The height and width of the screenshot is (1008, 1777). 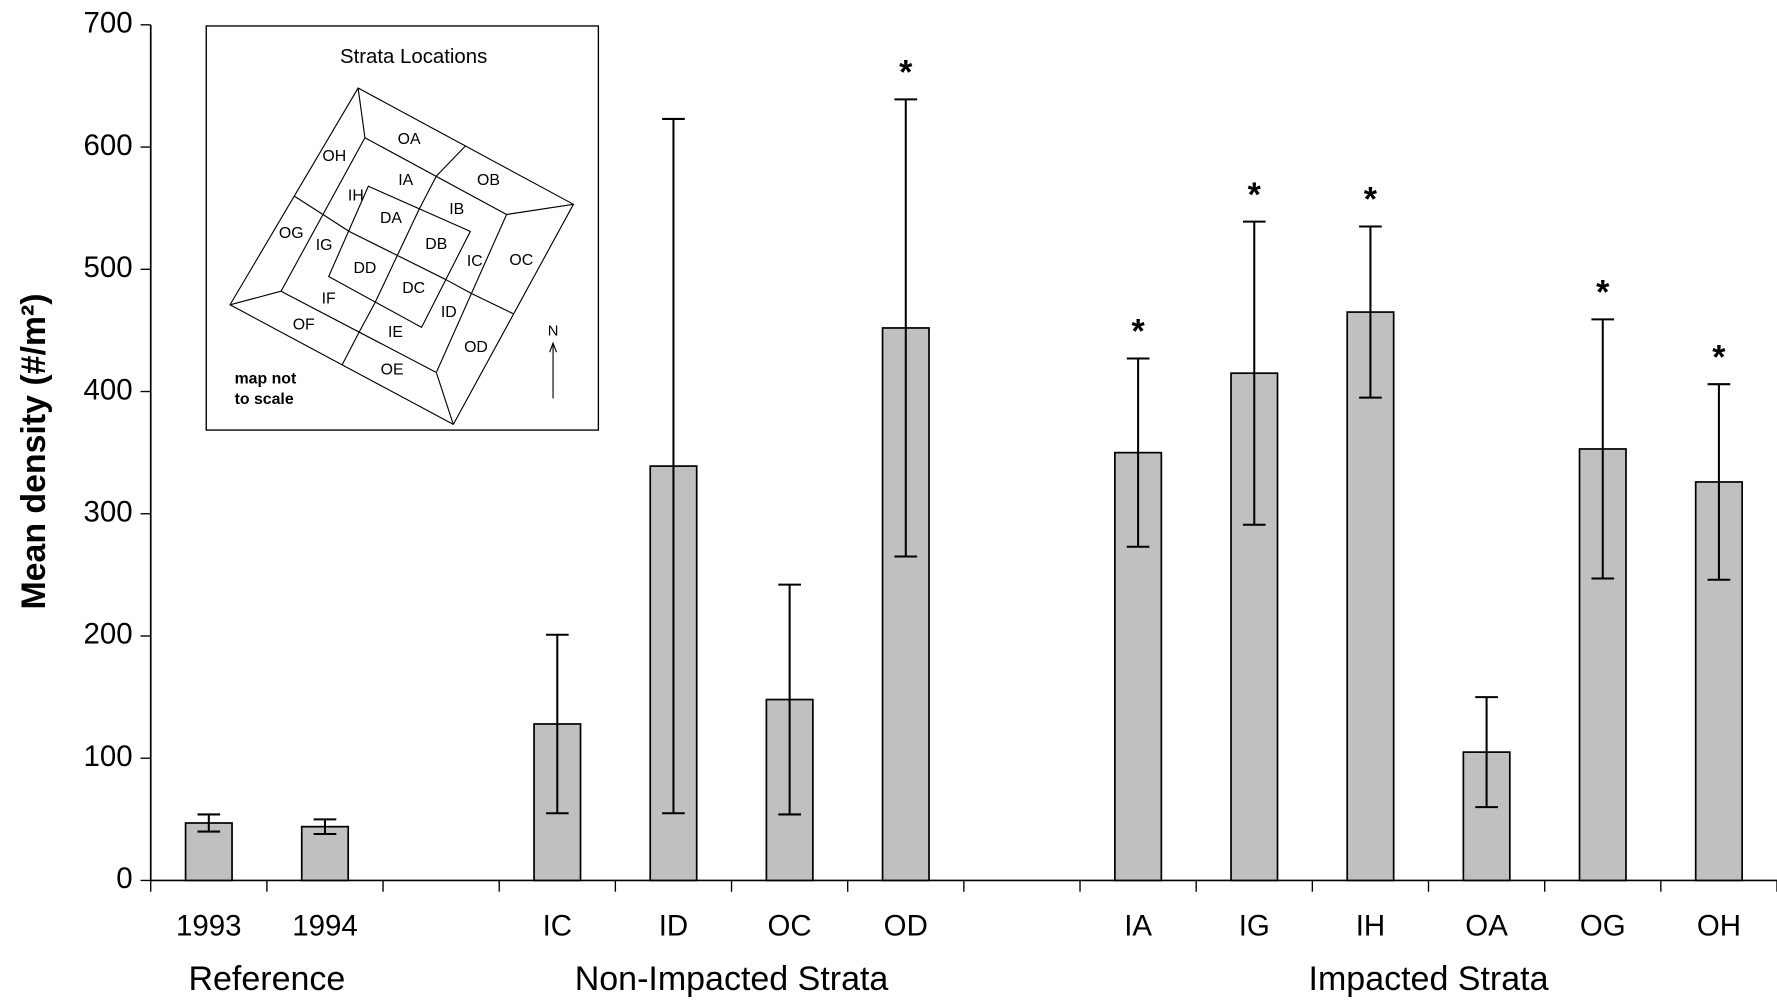 What do you see at coordinates (395, 332) in the screenshot?
I see `map-label: IE` at bounding box center [395, 332].